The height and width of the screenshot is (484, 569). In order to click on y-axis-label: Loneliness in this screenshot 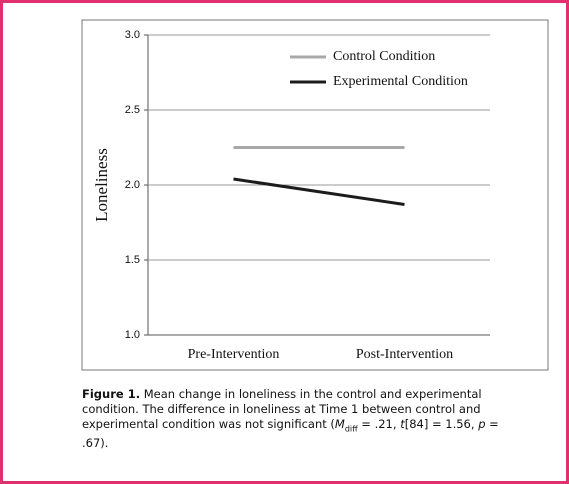, I will do `click(101, 185)`.